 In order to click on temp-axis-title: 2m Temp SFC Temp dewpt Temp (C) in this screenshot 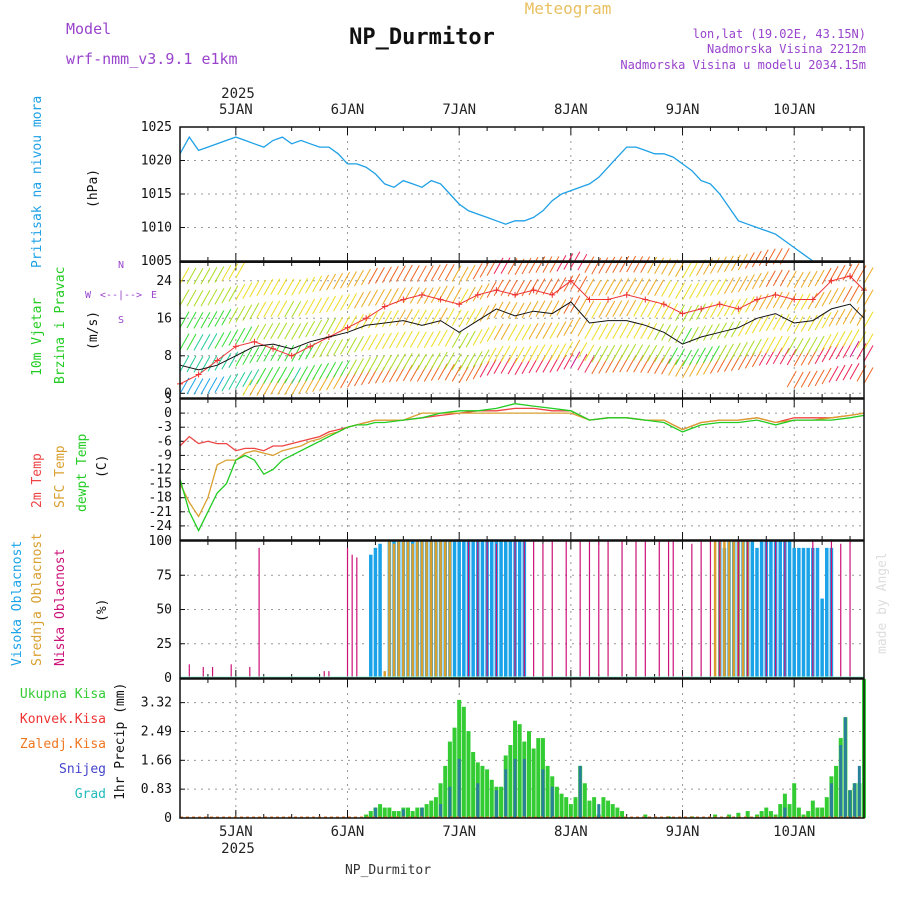, I will do `click(70, 473)`.